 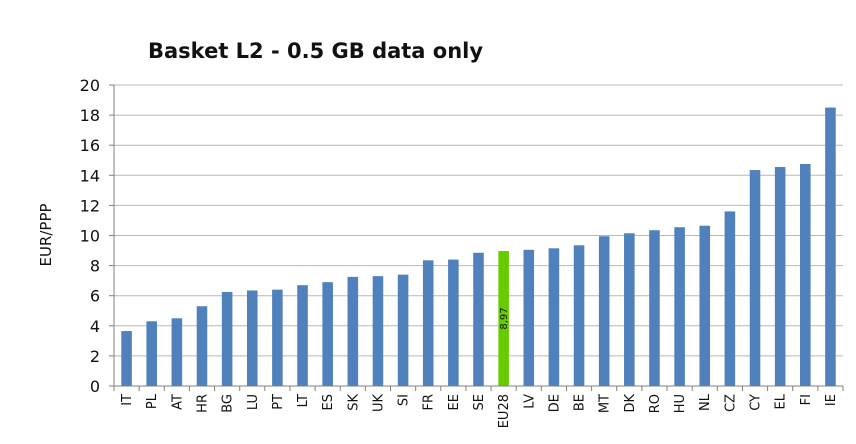 I want to click on bar-cy, so click(x=755, y=278).